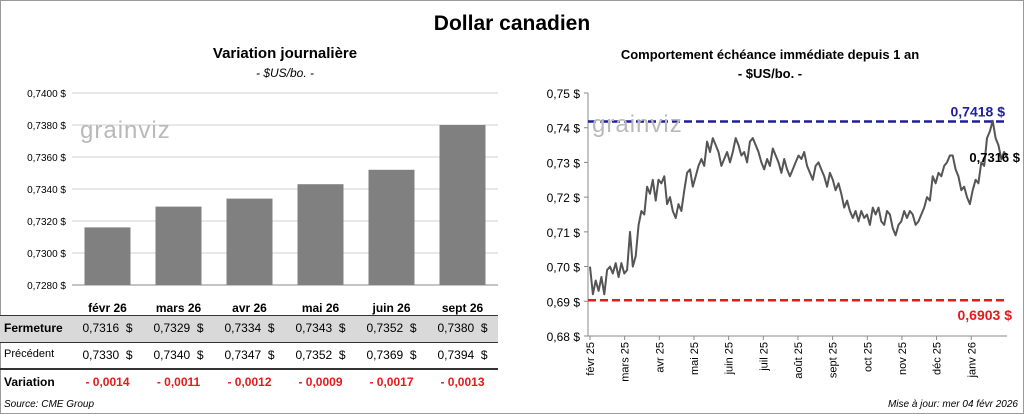 The image size is (1024, 414). What do you see at coordinates (626, 362) in the screenshot?
I see `x-tick-label: mars 25` at bounding box center [626, 362].